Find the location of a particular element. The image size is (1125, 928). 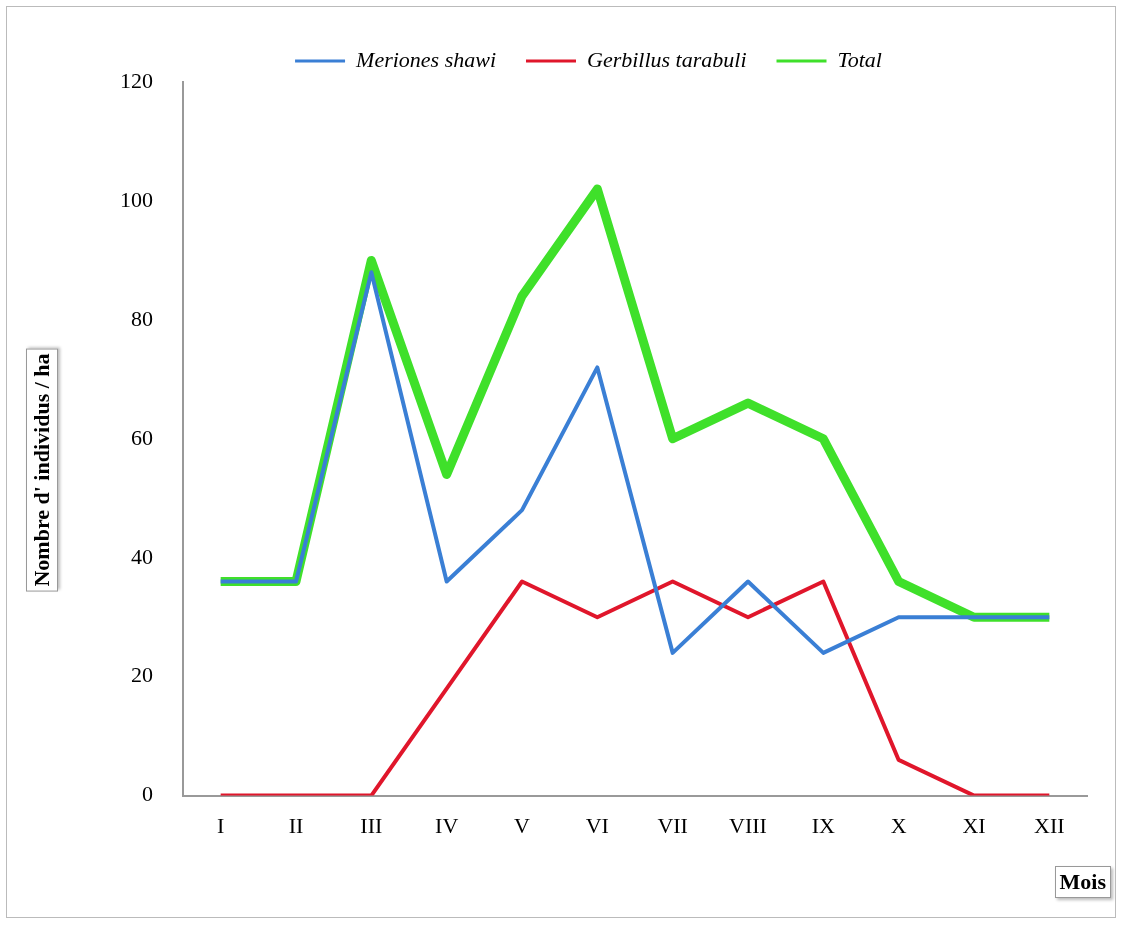

y-axis-title: Nombre d' individus / ha is located at coordinates (42, 470).